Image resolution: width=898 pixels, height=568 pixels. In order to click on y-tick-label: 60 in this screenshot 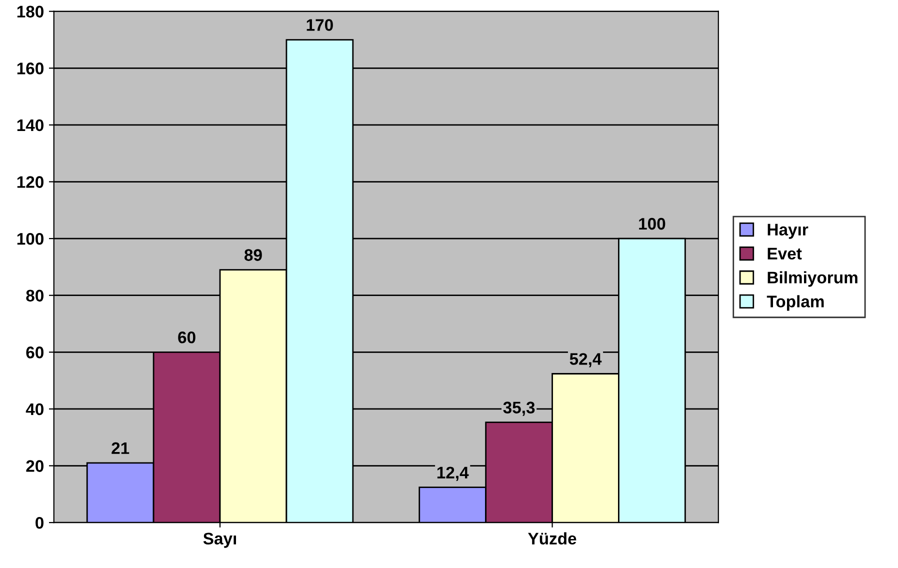, I will do `click(35, 352)`.